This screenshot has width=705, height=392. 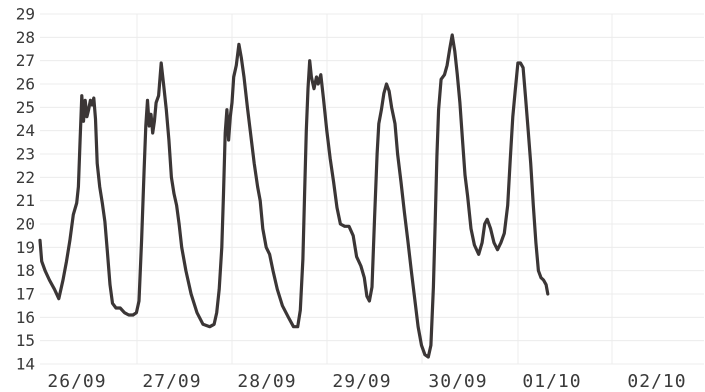 What do you see at coordinates (656, 381) in the screenshot?
I see `x-tick-label: 02/10` at bounding box center [656, 381].